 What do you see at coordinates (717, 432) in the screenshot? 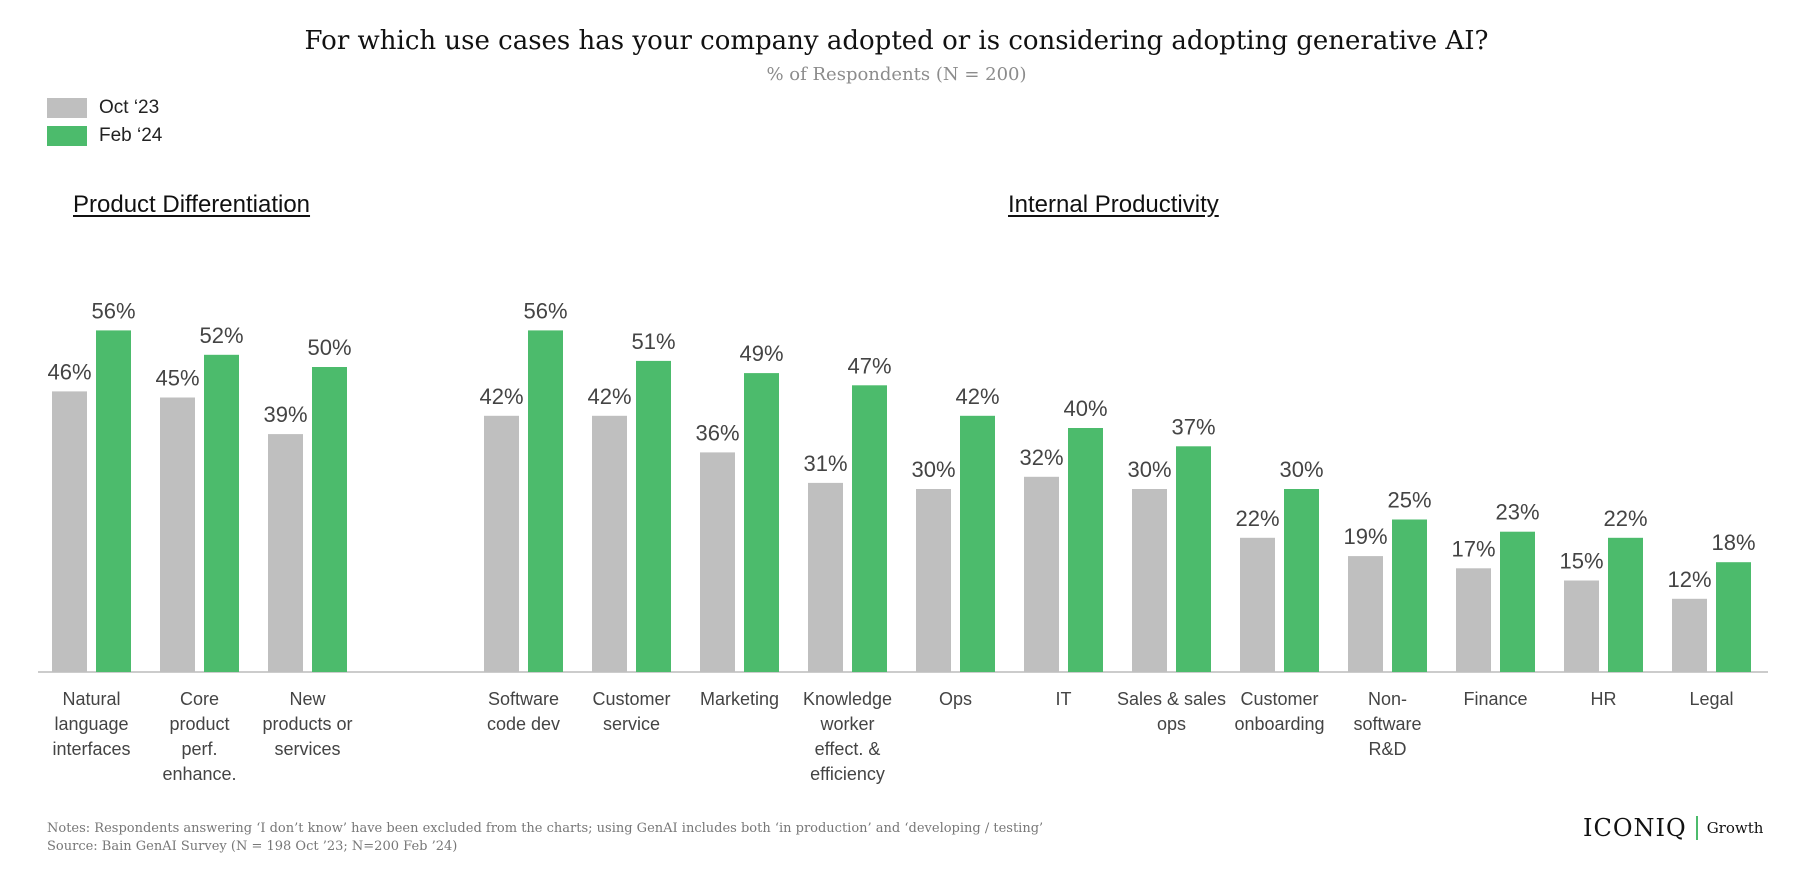
I see `data-label-oct-5: 36%` at bounding box center [717, 432].